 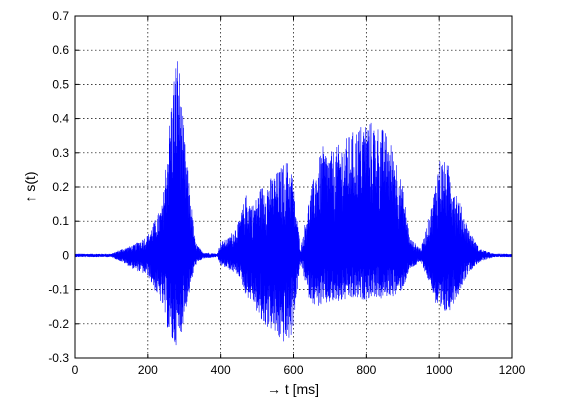 I want to click on y-tick-label: 0, so click(x=65, y=255).